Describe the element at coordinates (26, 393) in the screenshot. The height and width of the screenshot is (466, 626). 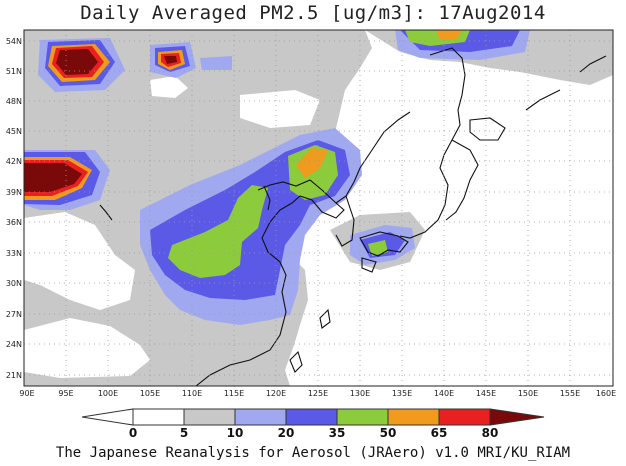
I see `lon-tick: 90E` at that location.